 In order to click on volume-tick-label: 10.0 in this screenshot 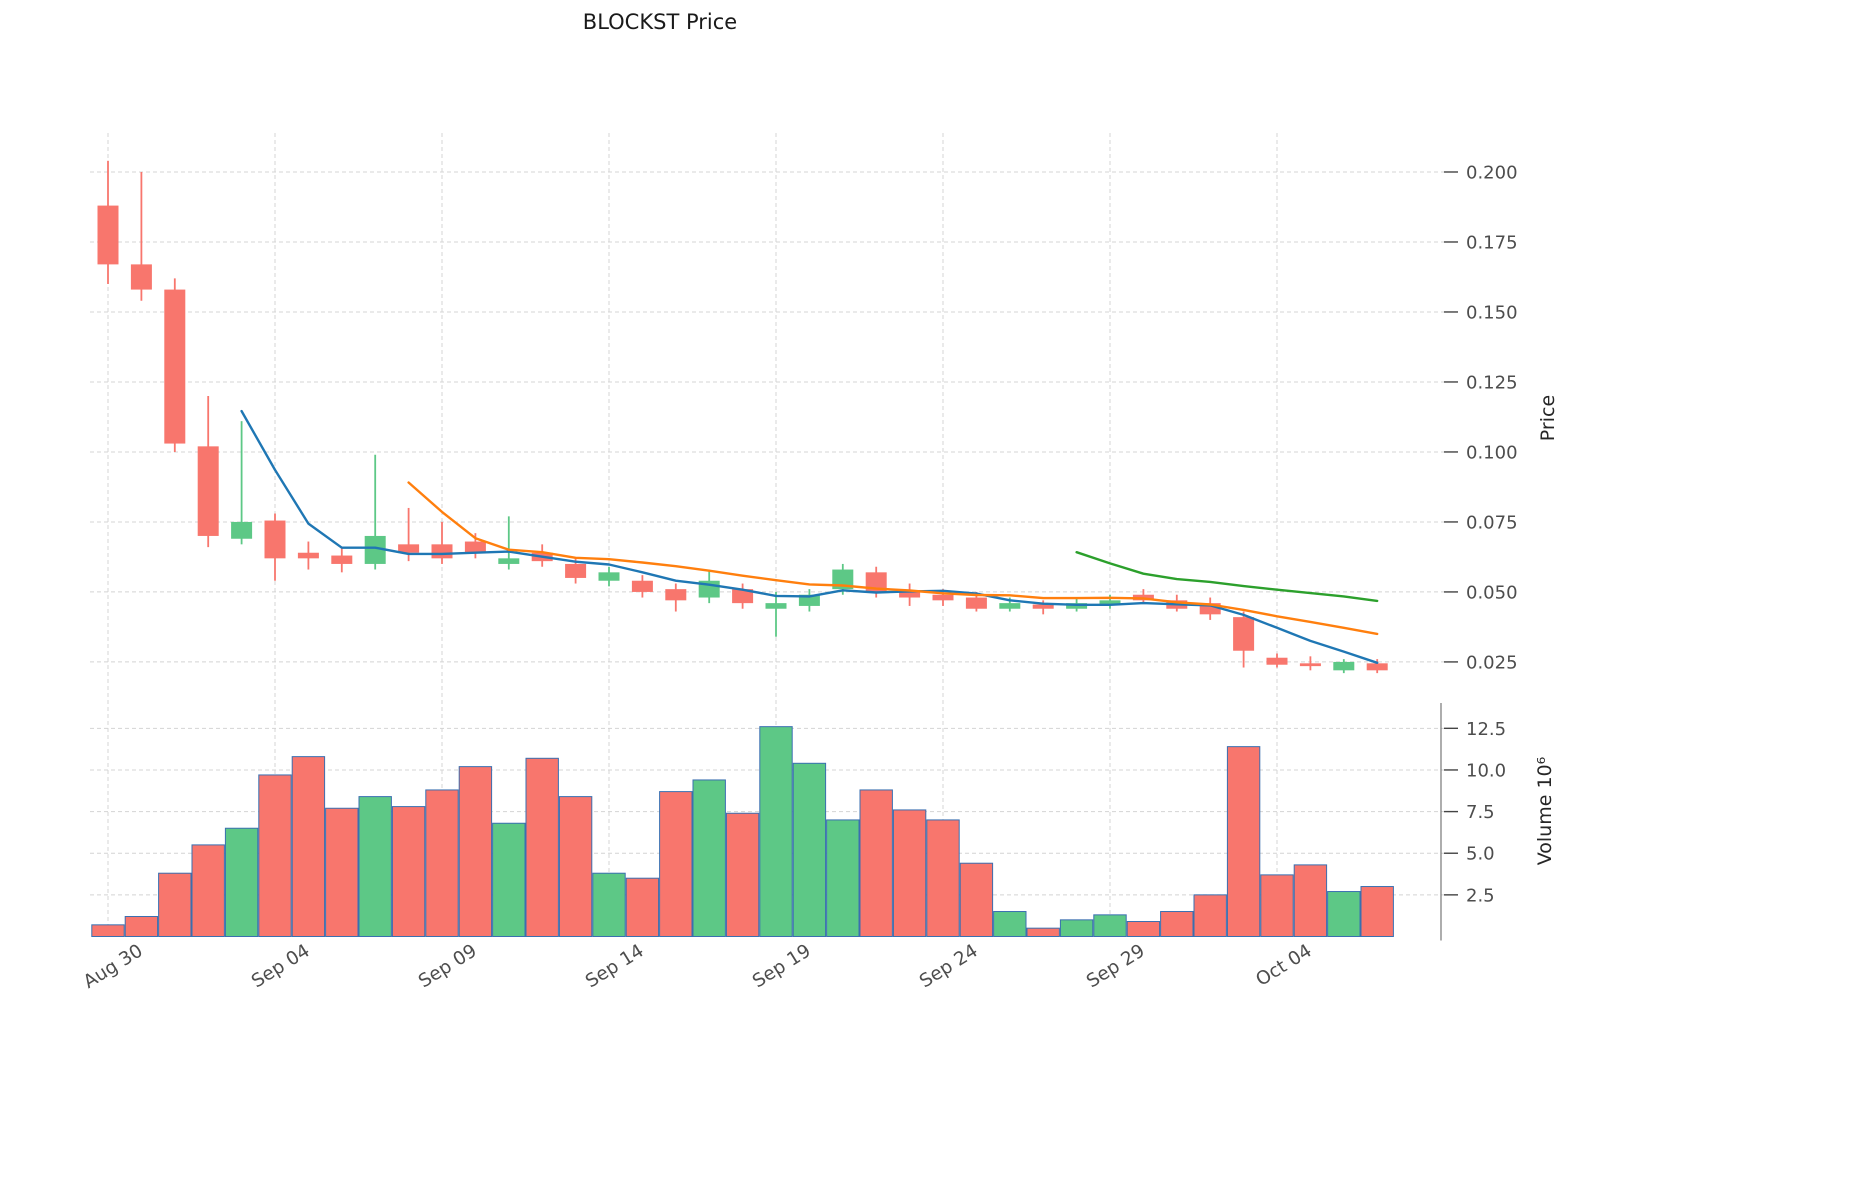, I will do `click(1486, 770)`.